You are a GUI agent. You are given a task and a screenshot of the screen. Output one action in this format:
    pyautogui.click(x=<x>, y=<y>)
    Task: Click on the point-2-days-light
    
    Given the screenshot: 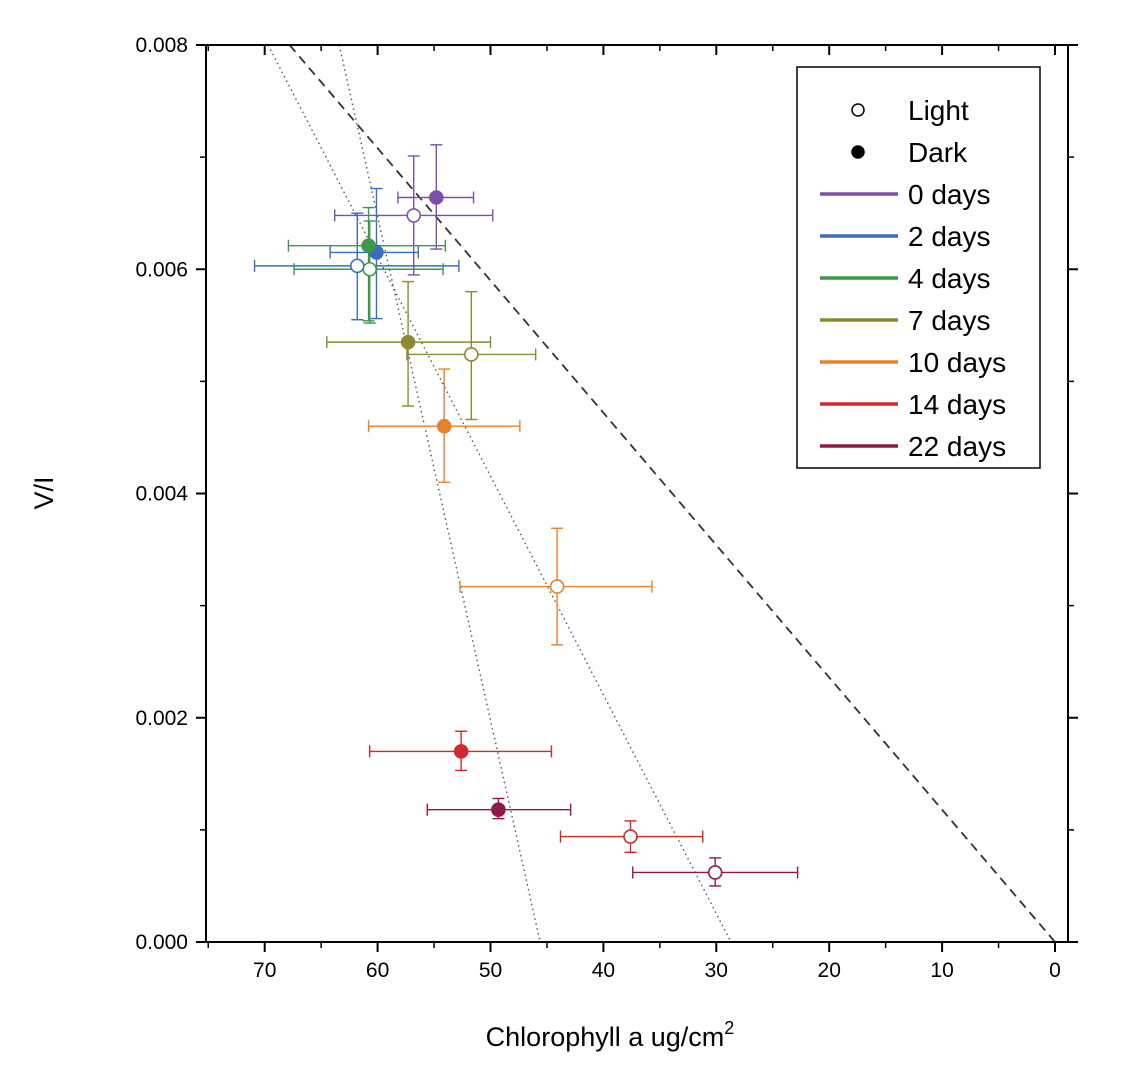 What is the action you would take?
    pyautogui.click(x=357, y=266)
    